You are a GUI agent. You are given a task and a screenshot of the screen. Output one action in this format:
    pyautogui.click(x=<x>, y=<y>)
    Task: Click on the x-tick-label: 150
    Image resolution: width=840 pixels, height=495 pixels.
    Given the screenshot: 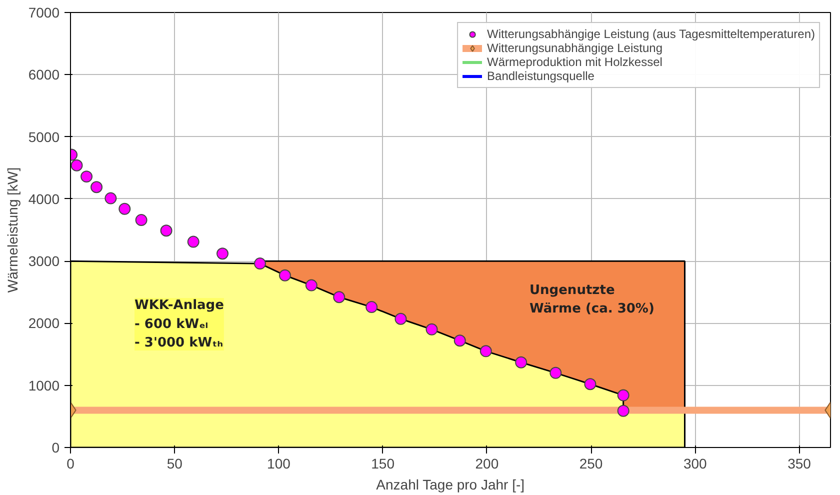 What is the action you would take?
    pyautogui.click(x=383, y=464)
    